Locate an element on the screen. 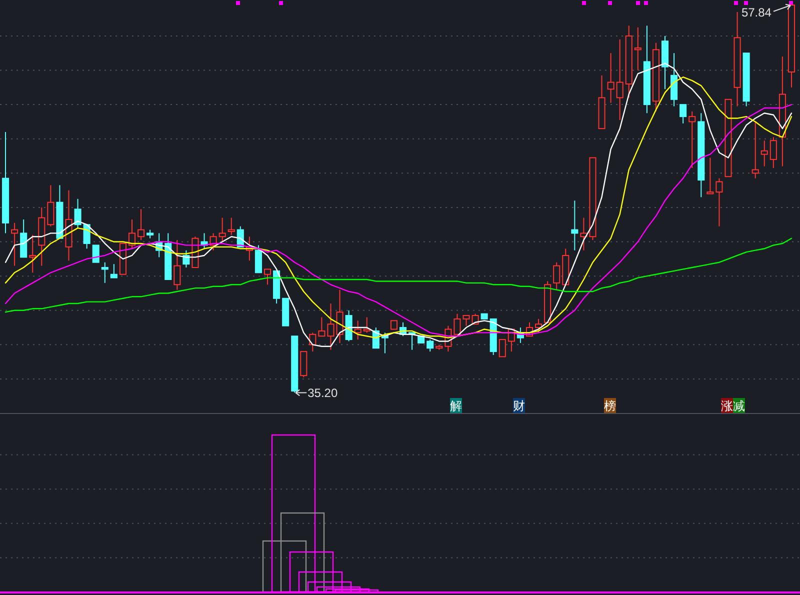  annotation: 57.84 is located at coordinates (756, 13).